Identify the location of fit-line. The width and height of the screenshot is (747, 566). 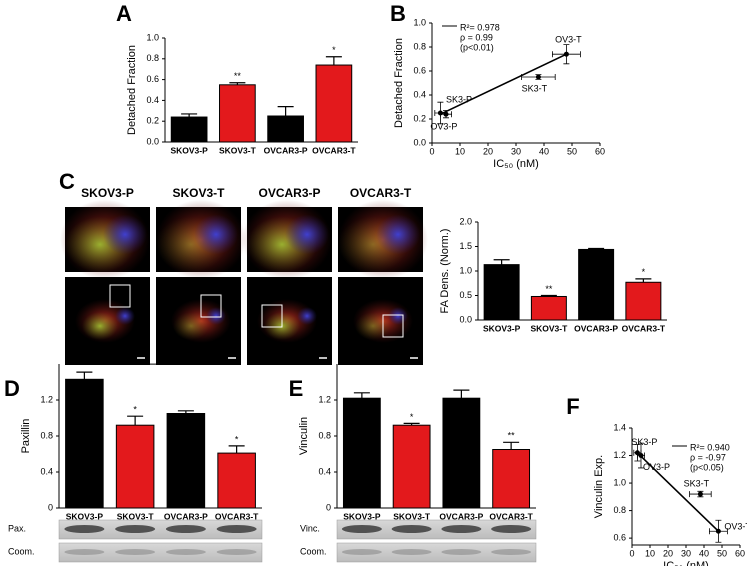
(677, 492).